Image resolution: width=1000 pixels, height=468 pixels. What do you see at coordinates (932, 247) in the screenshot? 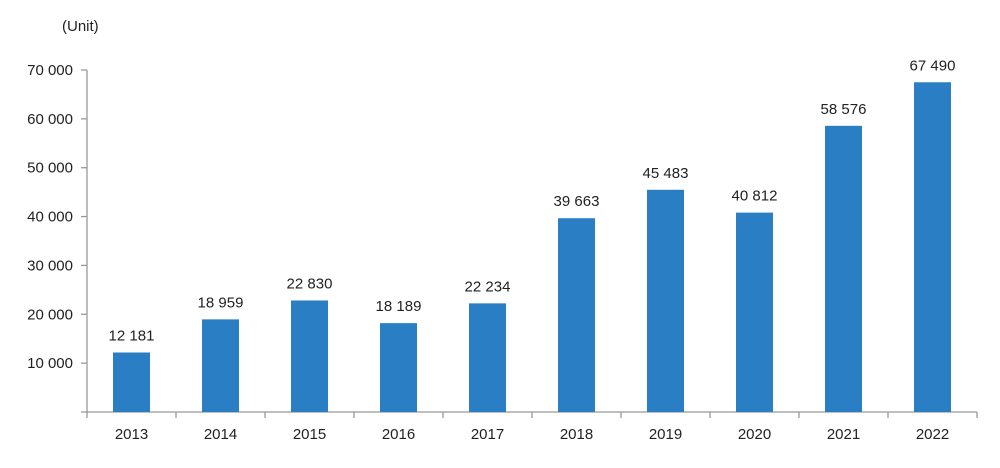
I see `bar-2022` at bounding box center [932, 247].